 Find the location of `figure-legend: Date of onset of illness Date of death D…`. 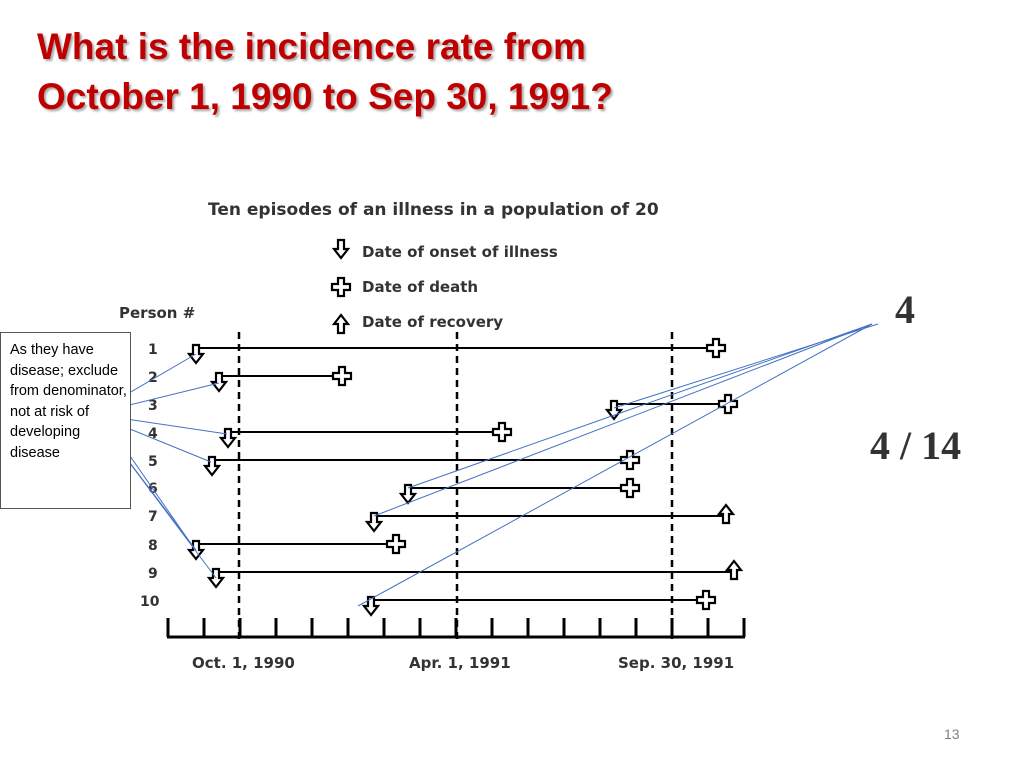

figure-legend: Date of onset of illness Date of death D… is located at coordinates (444, 286).